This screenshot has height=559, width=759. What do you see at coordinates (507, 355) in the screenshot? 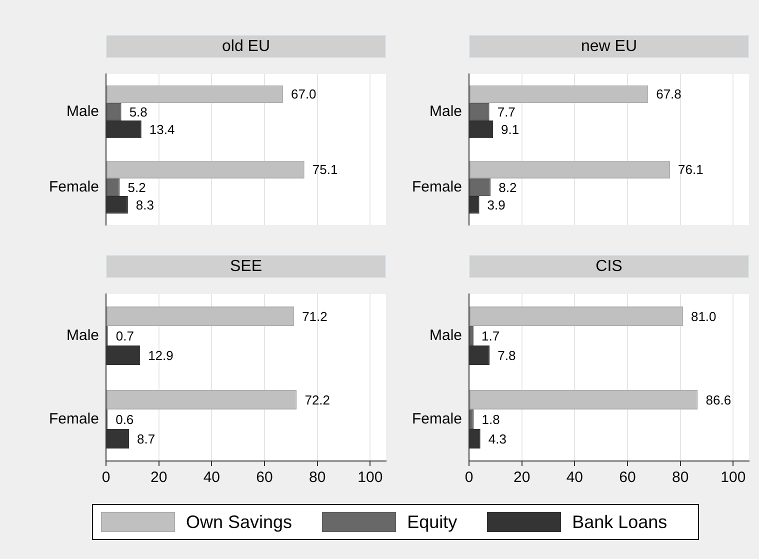
I see `data-label: 7.8` at bounding box center [507, 355].